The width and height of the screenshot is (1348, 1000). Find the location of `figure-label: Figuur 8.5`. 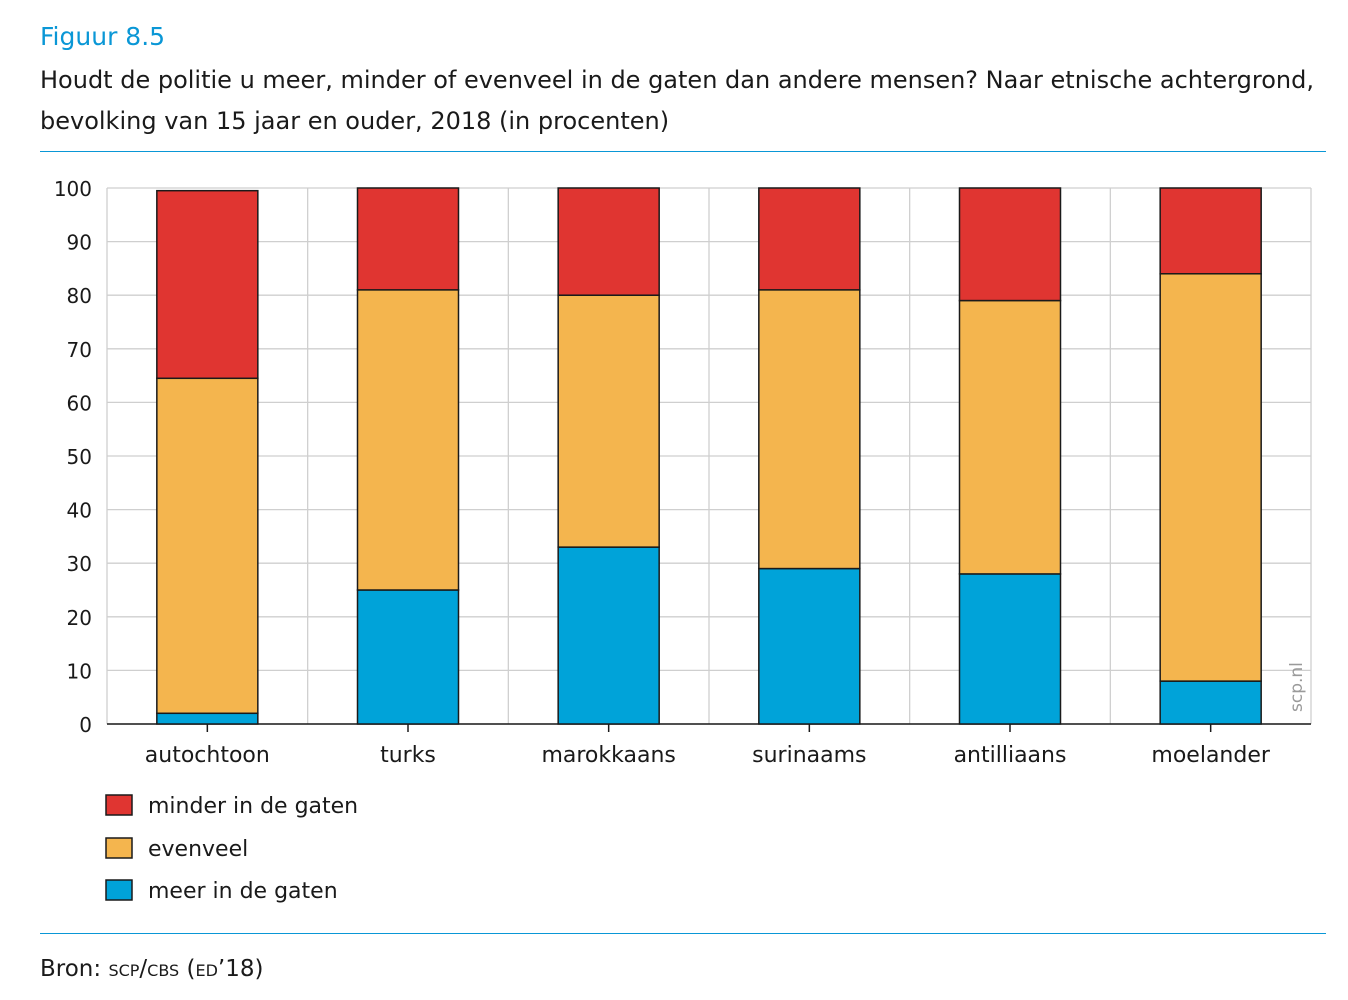

figure-label: Figuur 8.5 is located at coordinates (103, 36).